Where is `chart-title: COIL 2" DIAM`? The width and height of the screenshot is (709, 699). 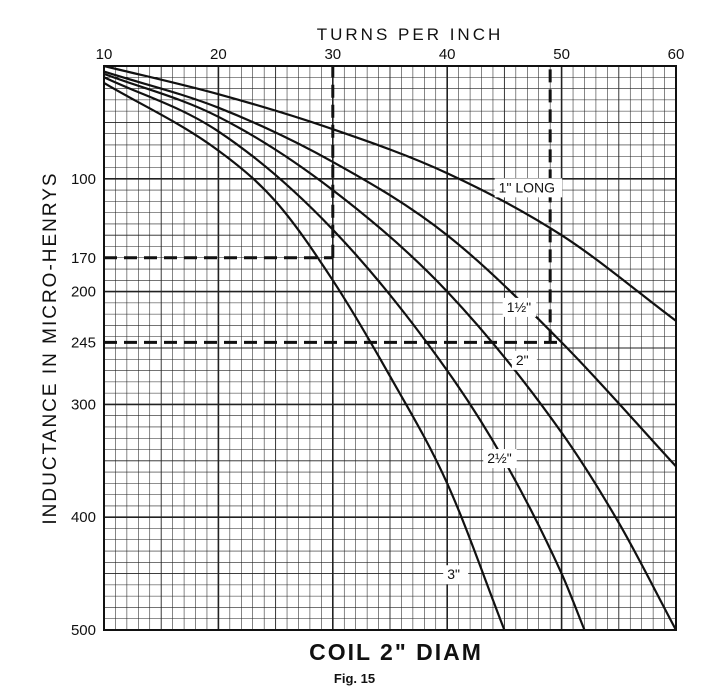
chart-title: COIL 2" DIAM is located at coordinates (396, 649).